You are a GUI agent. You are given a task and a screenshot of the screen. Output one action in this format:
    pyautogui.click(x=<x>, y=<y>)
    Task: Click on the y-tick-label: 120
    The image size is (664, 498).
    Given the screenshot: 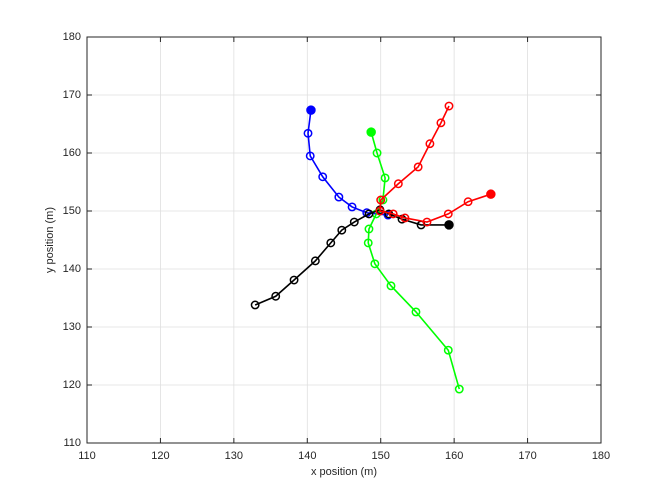 What is the action you would take?
    pyautogui.click(x=72, y=385)
    